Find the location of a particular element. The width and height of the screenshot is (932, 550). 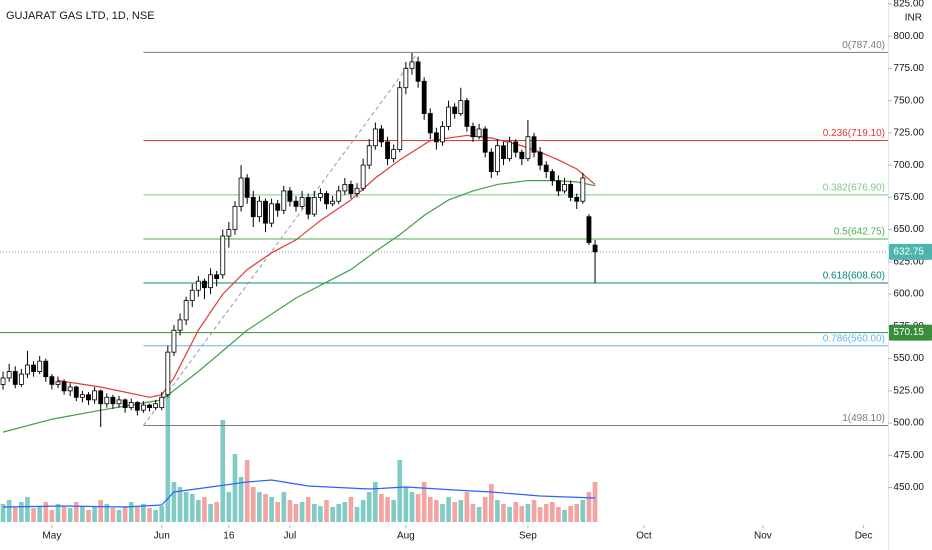

y-tick-label: 475.00 is located at coordinates (908, 455).